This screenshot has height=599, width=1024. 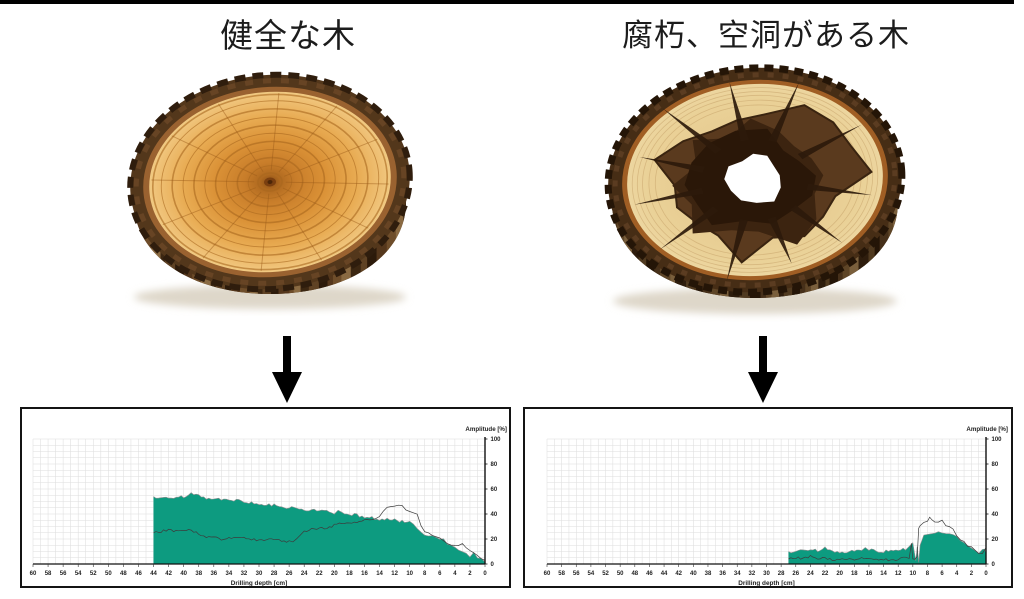 What do you see at coordinates (766, 35) in the screenshot?
I see `decayed-tree-title: 腐朽、空洞がある木` at bounding box center [766, 35].